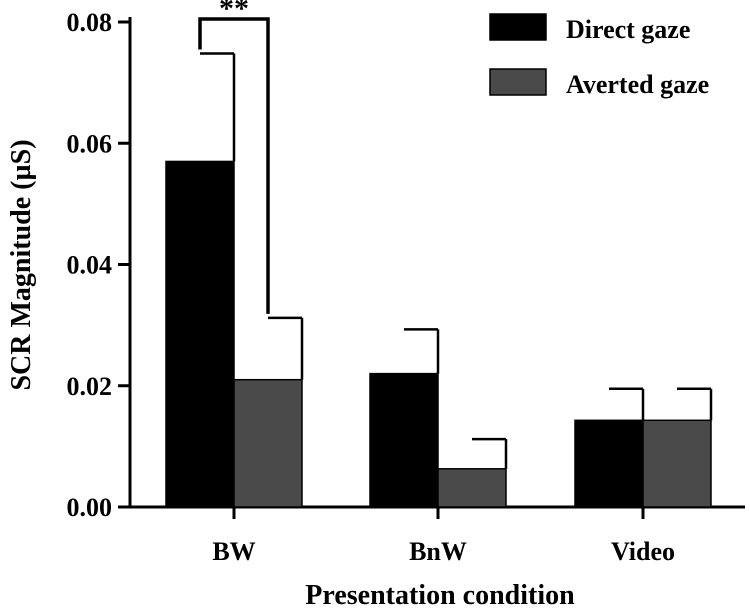 The height and width of the screenshot is (615, 750). Describe the element at coordinates (234, 12) in the screenshot. I see `significance-label: **` at that location.